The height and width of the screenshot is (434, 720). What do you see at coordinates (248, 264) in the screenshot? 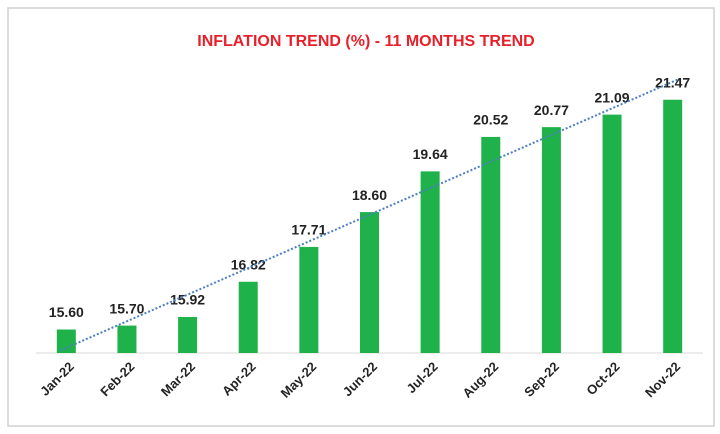
I see `data-label: 16.82` at bounding box center [248, 264].